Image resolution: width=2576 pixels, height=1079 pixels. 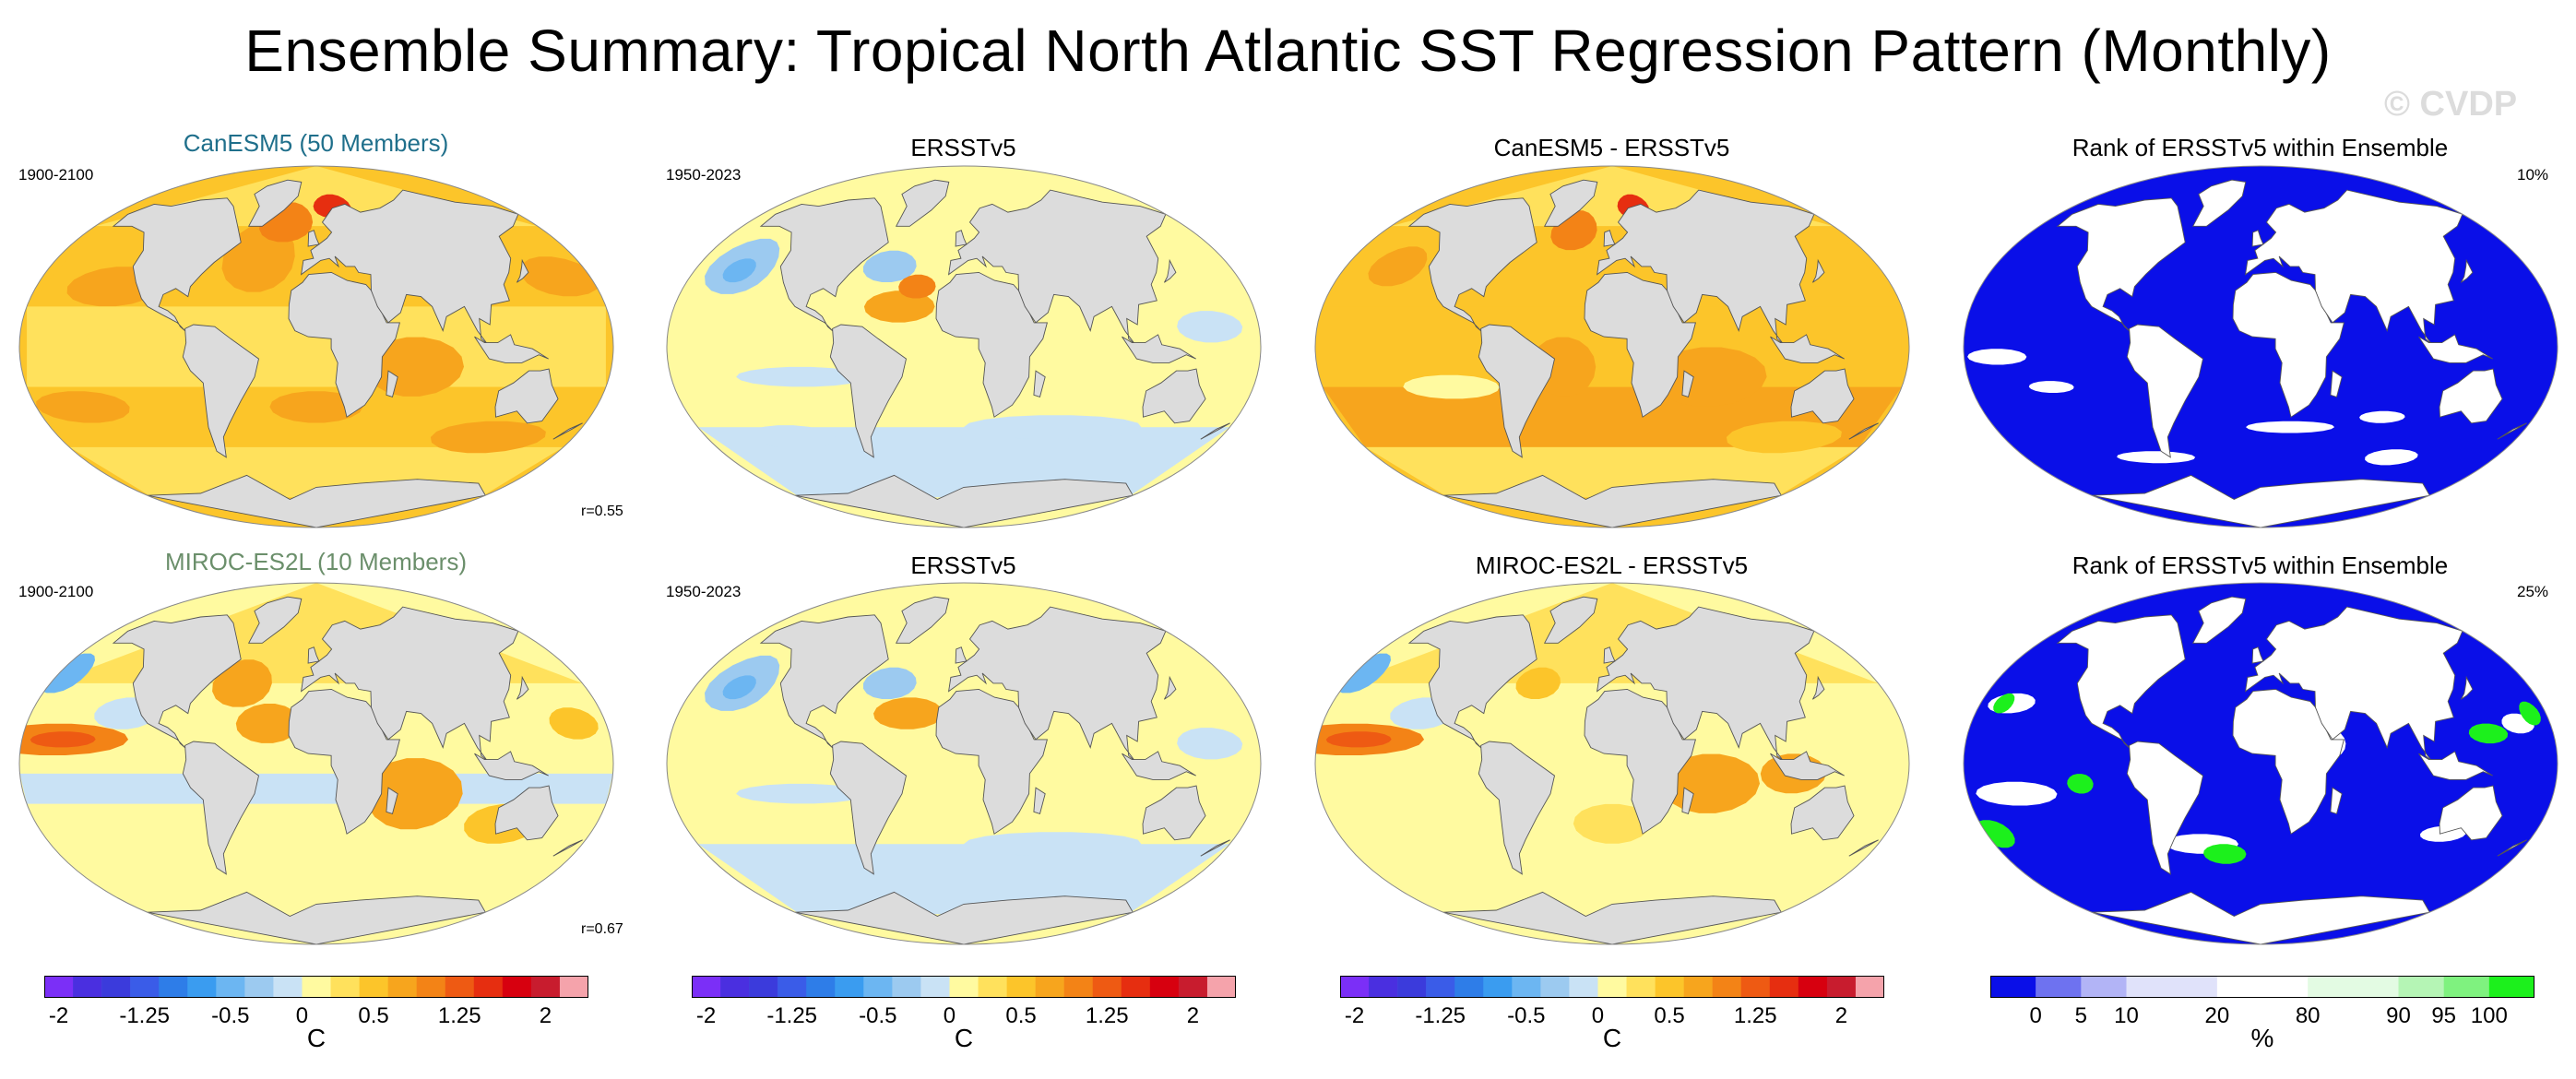 I want to click on row-2-obs-title: ERSSTv5, so click(x=963, y=565).